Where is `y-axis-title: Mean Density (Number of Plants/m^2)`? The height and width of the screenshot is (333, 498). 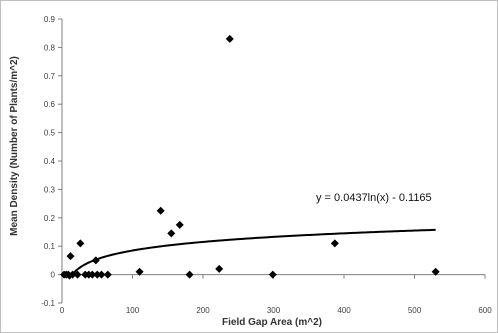
y-axis-title: Mean Density (Number of Plants/m^2) is located at coordinates (14, 146).